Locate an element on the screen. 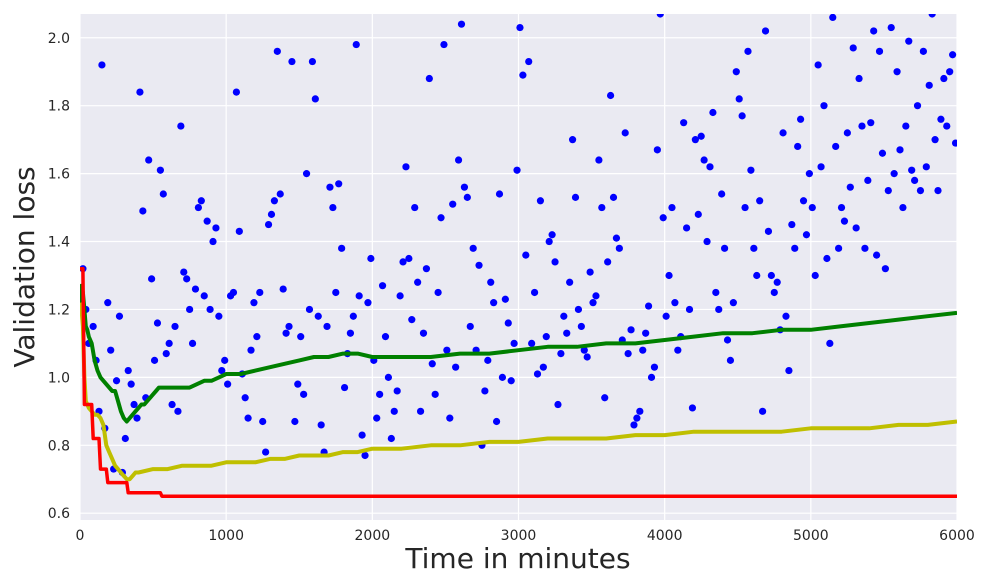 The image size is (987, 588). y-tick-label: 1.6 is located at coordinates (59, 175).